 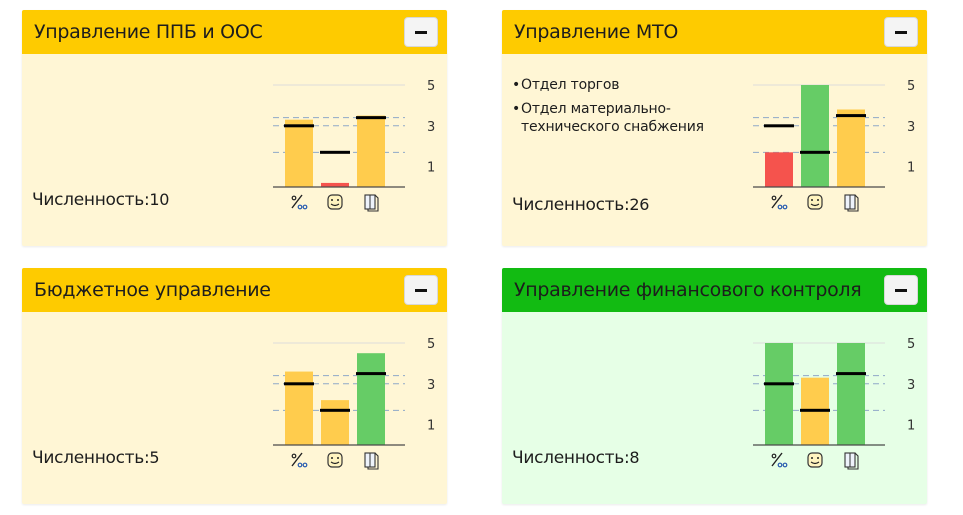 I want to click on card-header: Управление ППБ и ООС, so click(x=234, y=32).